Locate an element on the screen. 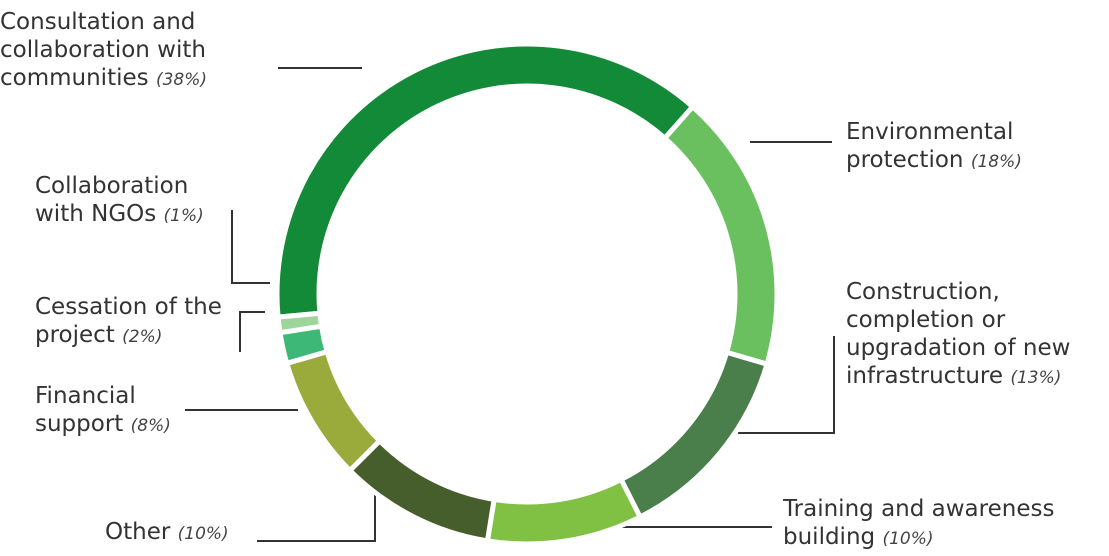 This screenshot has width=1109, height=556. category: Collaboration with NGOs is located at coordinates (112, 200).